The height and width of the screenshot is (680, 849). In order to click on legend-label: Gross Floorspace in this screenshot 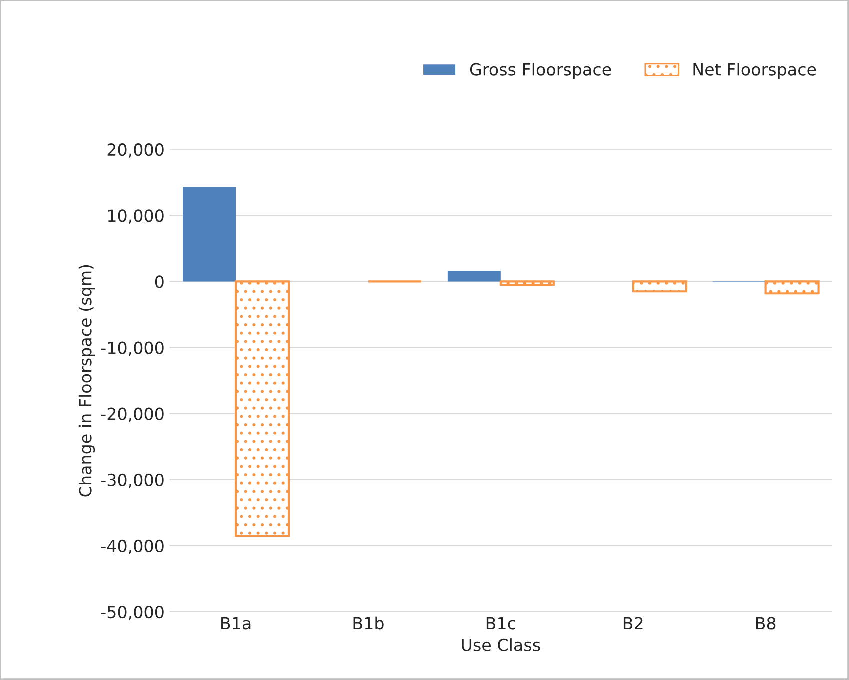, I will do `click(541, 71)`.